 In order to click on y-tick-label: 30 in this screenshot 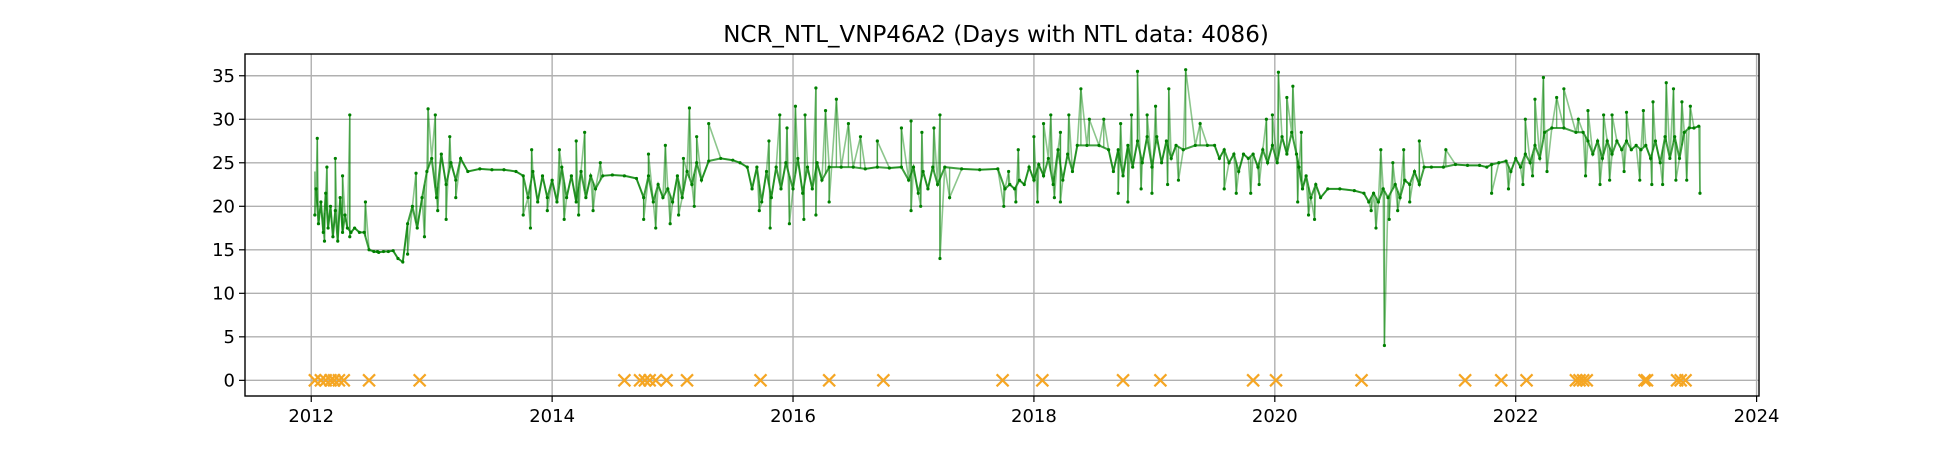, I will do `click(223, 119)`.